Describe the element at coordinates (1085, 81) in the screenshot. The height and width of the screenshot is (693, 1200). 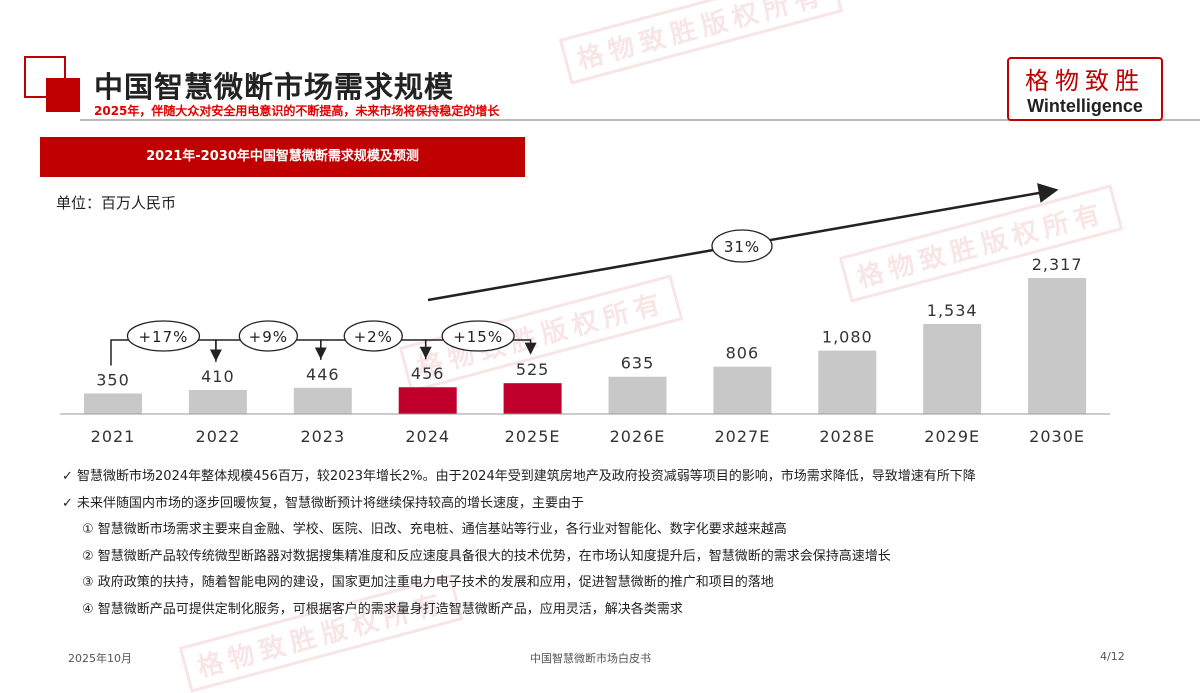
I see `logo-cn: 格物致胜` at that location.